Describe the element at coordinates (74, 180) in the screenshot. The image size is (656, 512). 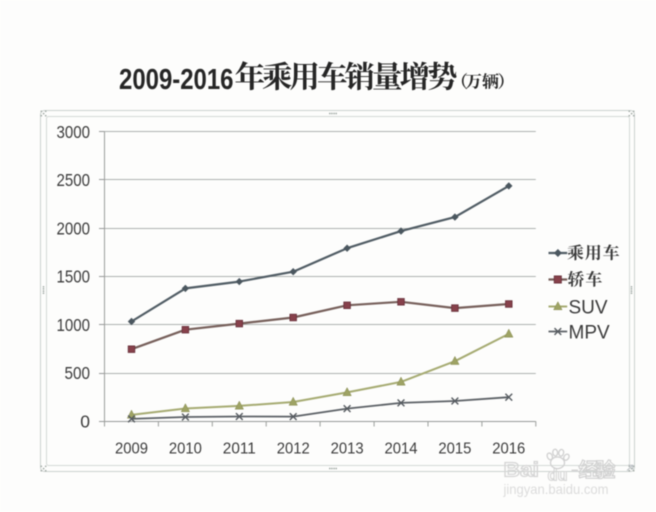
I see `svg-text: 2500` at that location.